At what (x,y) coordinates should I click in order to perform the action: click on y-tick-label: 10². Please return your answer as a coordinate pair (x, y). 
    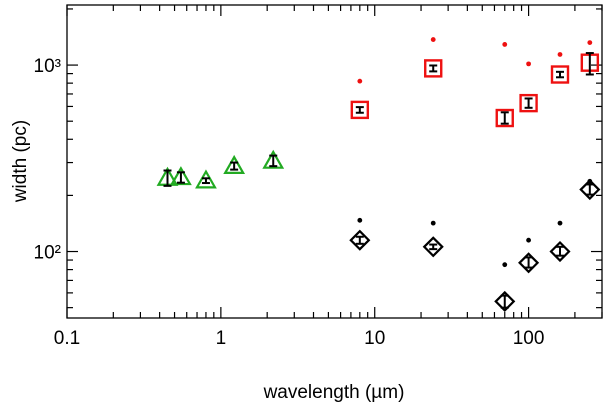
    Looking at the image, I should click on (47, 253).